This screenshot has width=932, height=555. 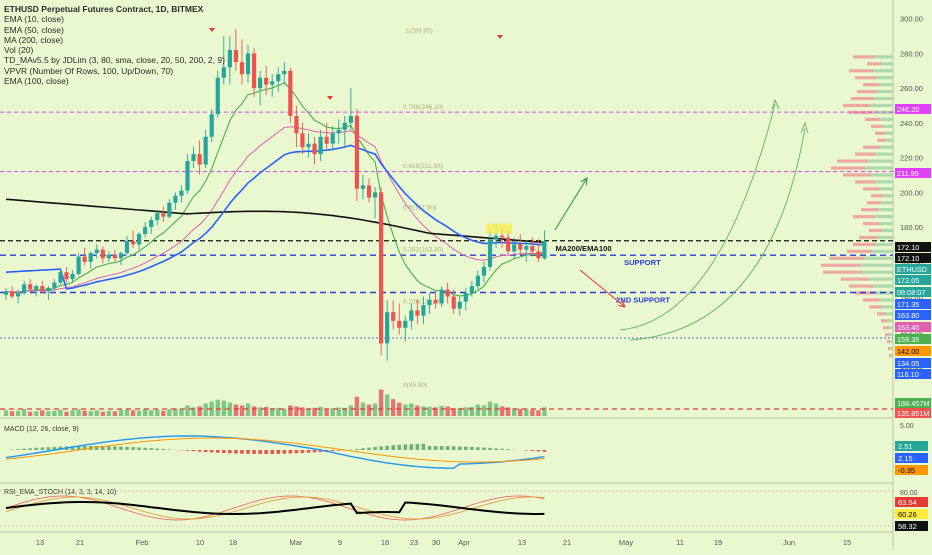 What do you see at coordinates (908, 109) in the screenshot?
I see `price-badge-label: 246.20` at bounding box center [908, 109].